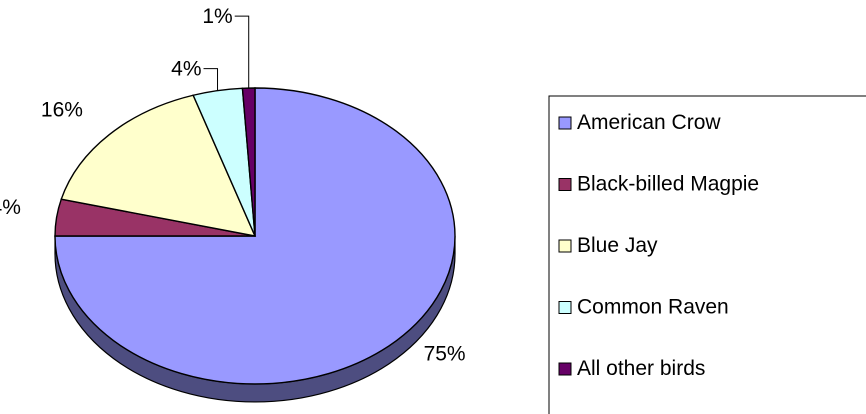 The height and width of the screenshot is (414, 866). What do you see at coordinates (445, 354) in the screenshot?
I see `pie-percent-label: 75%` at bounding box center [445, 354].